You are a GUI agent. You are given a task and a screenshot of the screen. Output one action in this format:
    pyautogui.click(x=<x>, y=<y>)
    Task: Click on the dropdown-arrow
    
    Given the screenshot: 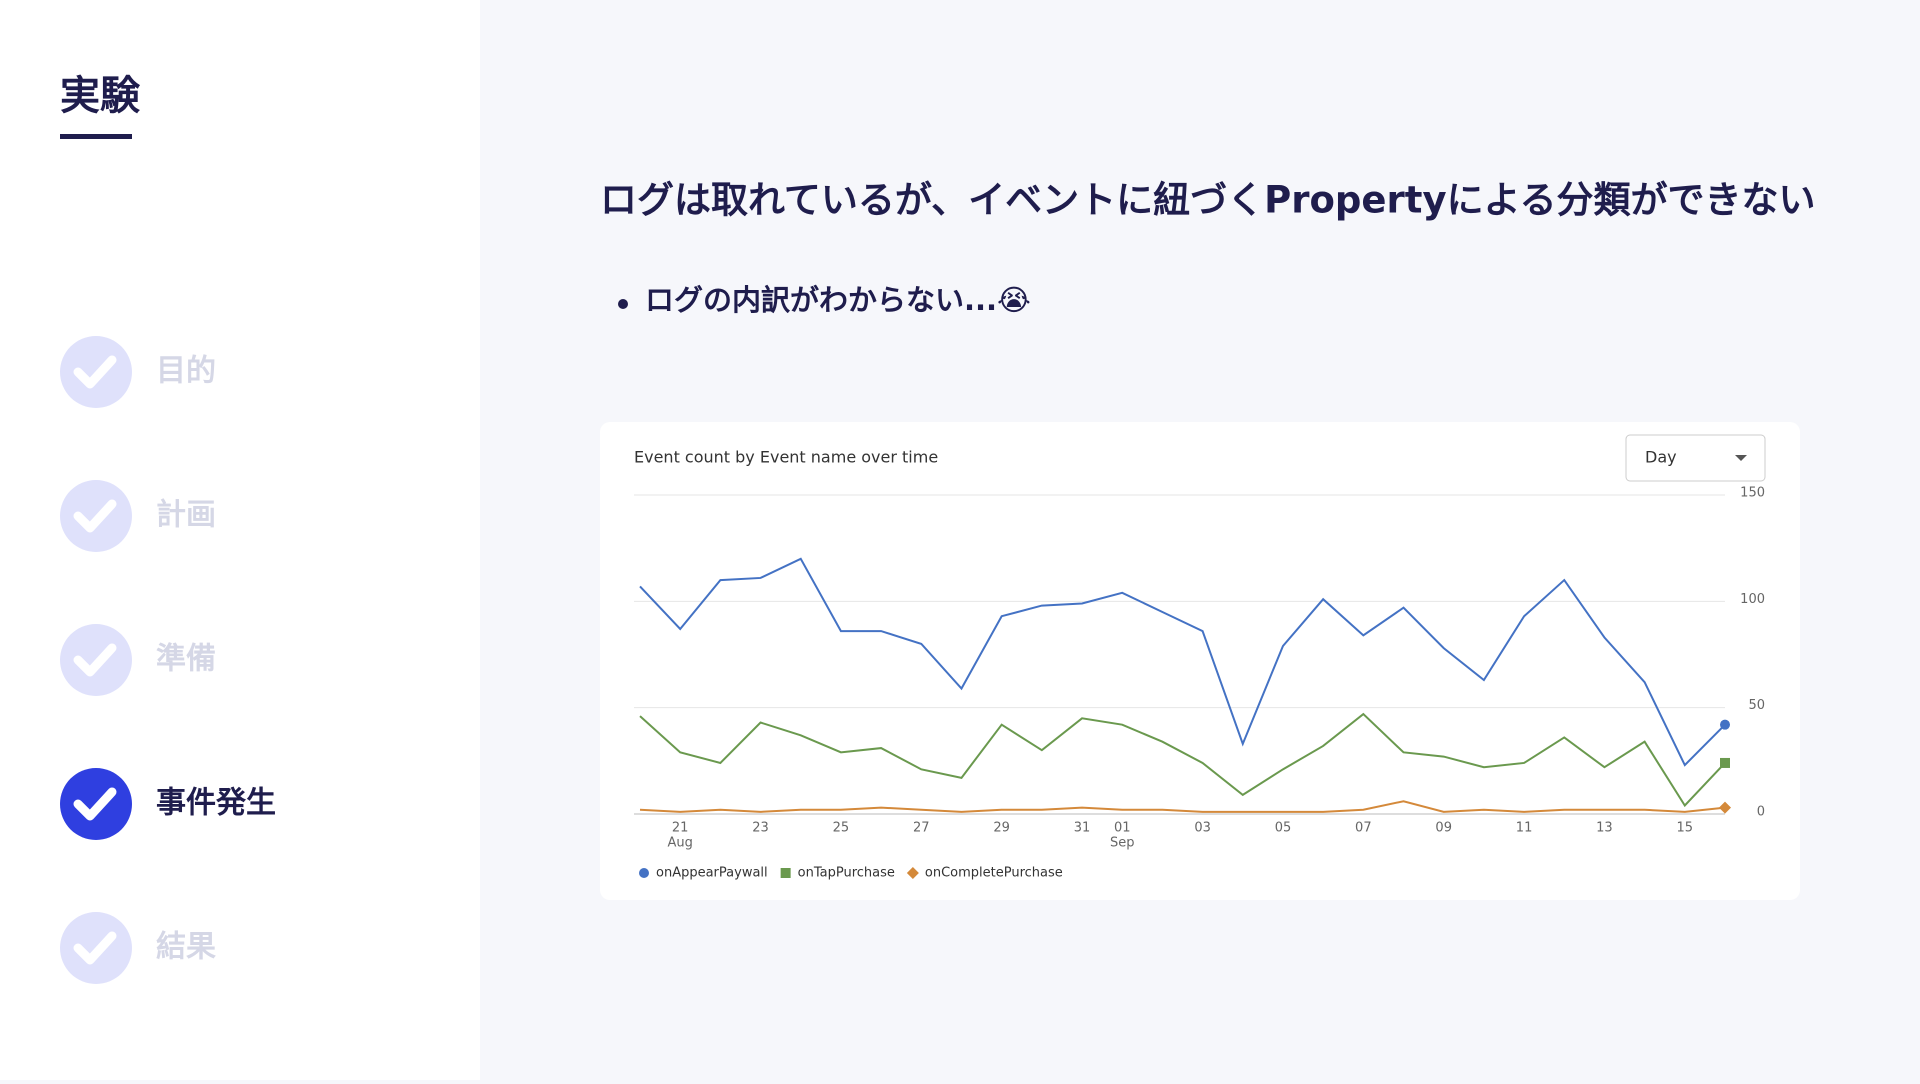 What is the action you would take?
    pyautogui.click(x=1741, y=458)
    